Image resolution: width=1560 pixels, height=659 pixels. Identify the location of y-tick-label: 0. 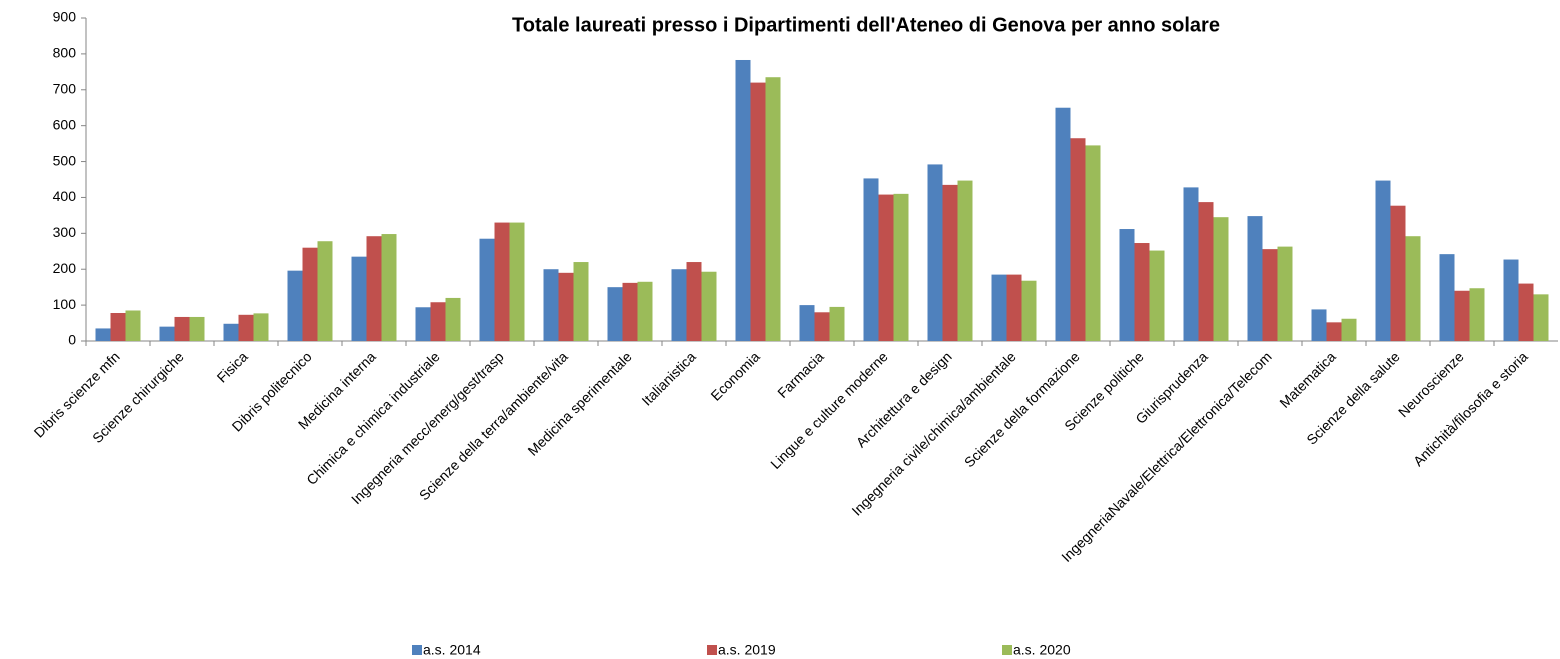
(72, 340).